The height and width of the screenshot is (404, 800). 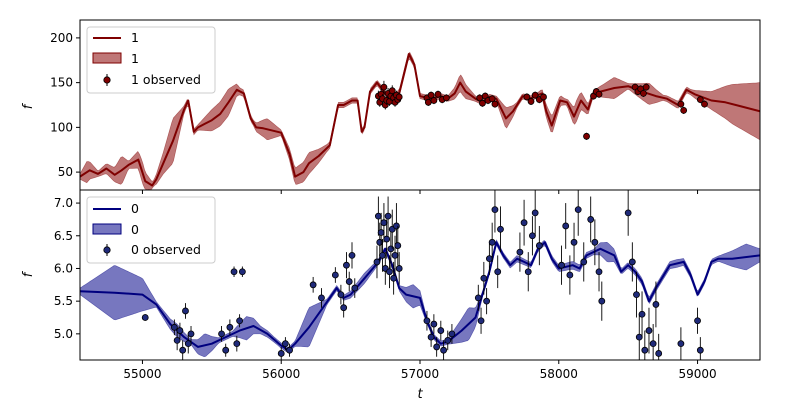 I want to click on x-tick-label: 59000, so click(x=697, y=374).